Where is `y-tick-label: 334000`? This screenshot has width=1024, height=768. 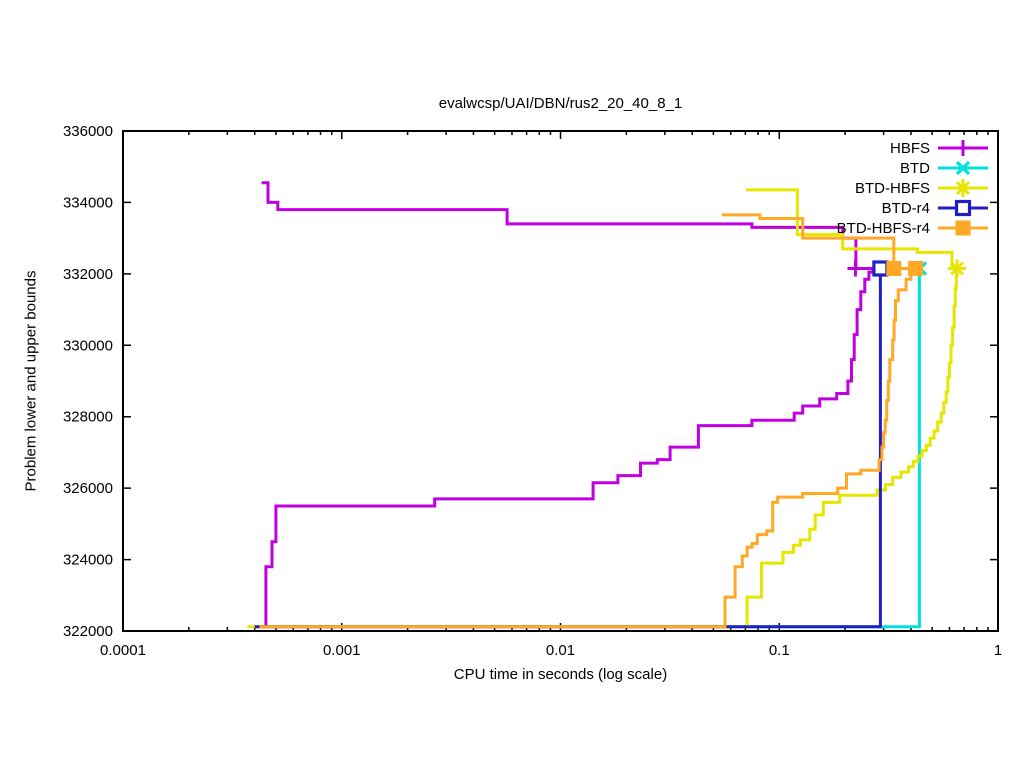
y-tick-label: 334000 is located at coordinates (88, 202).